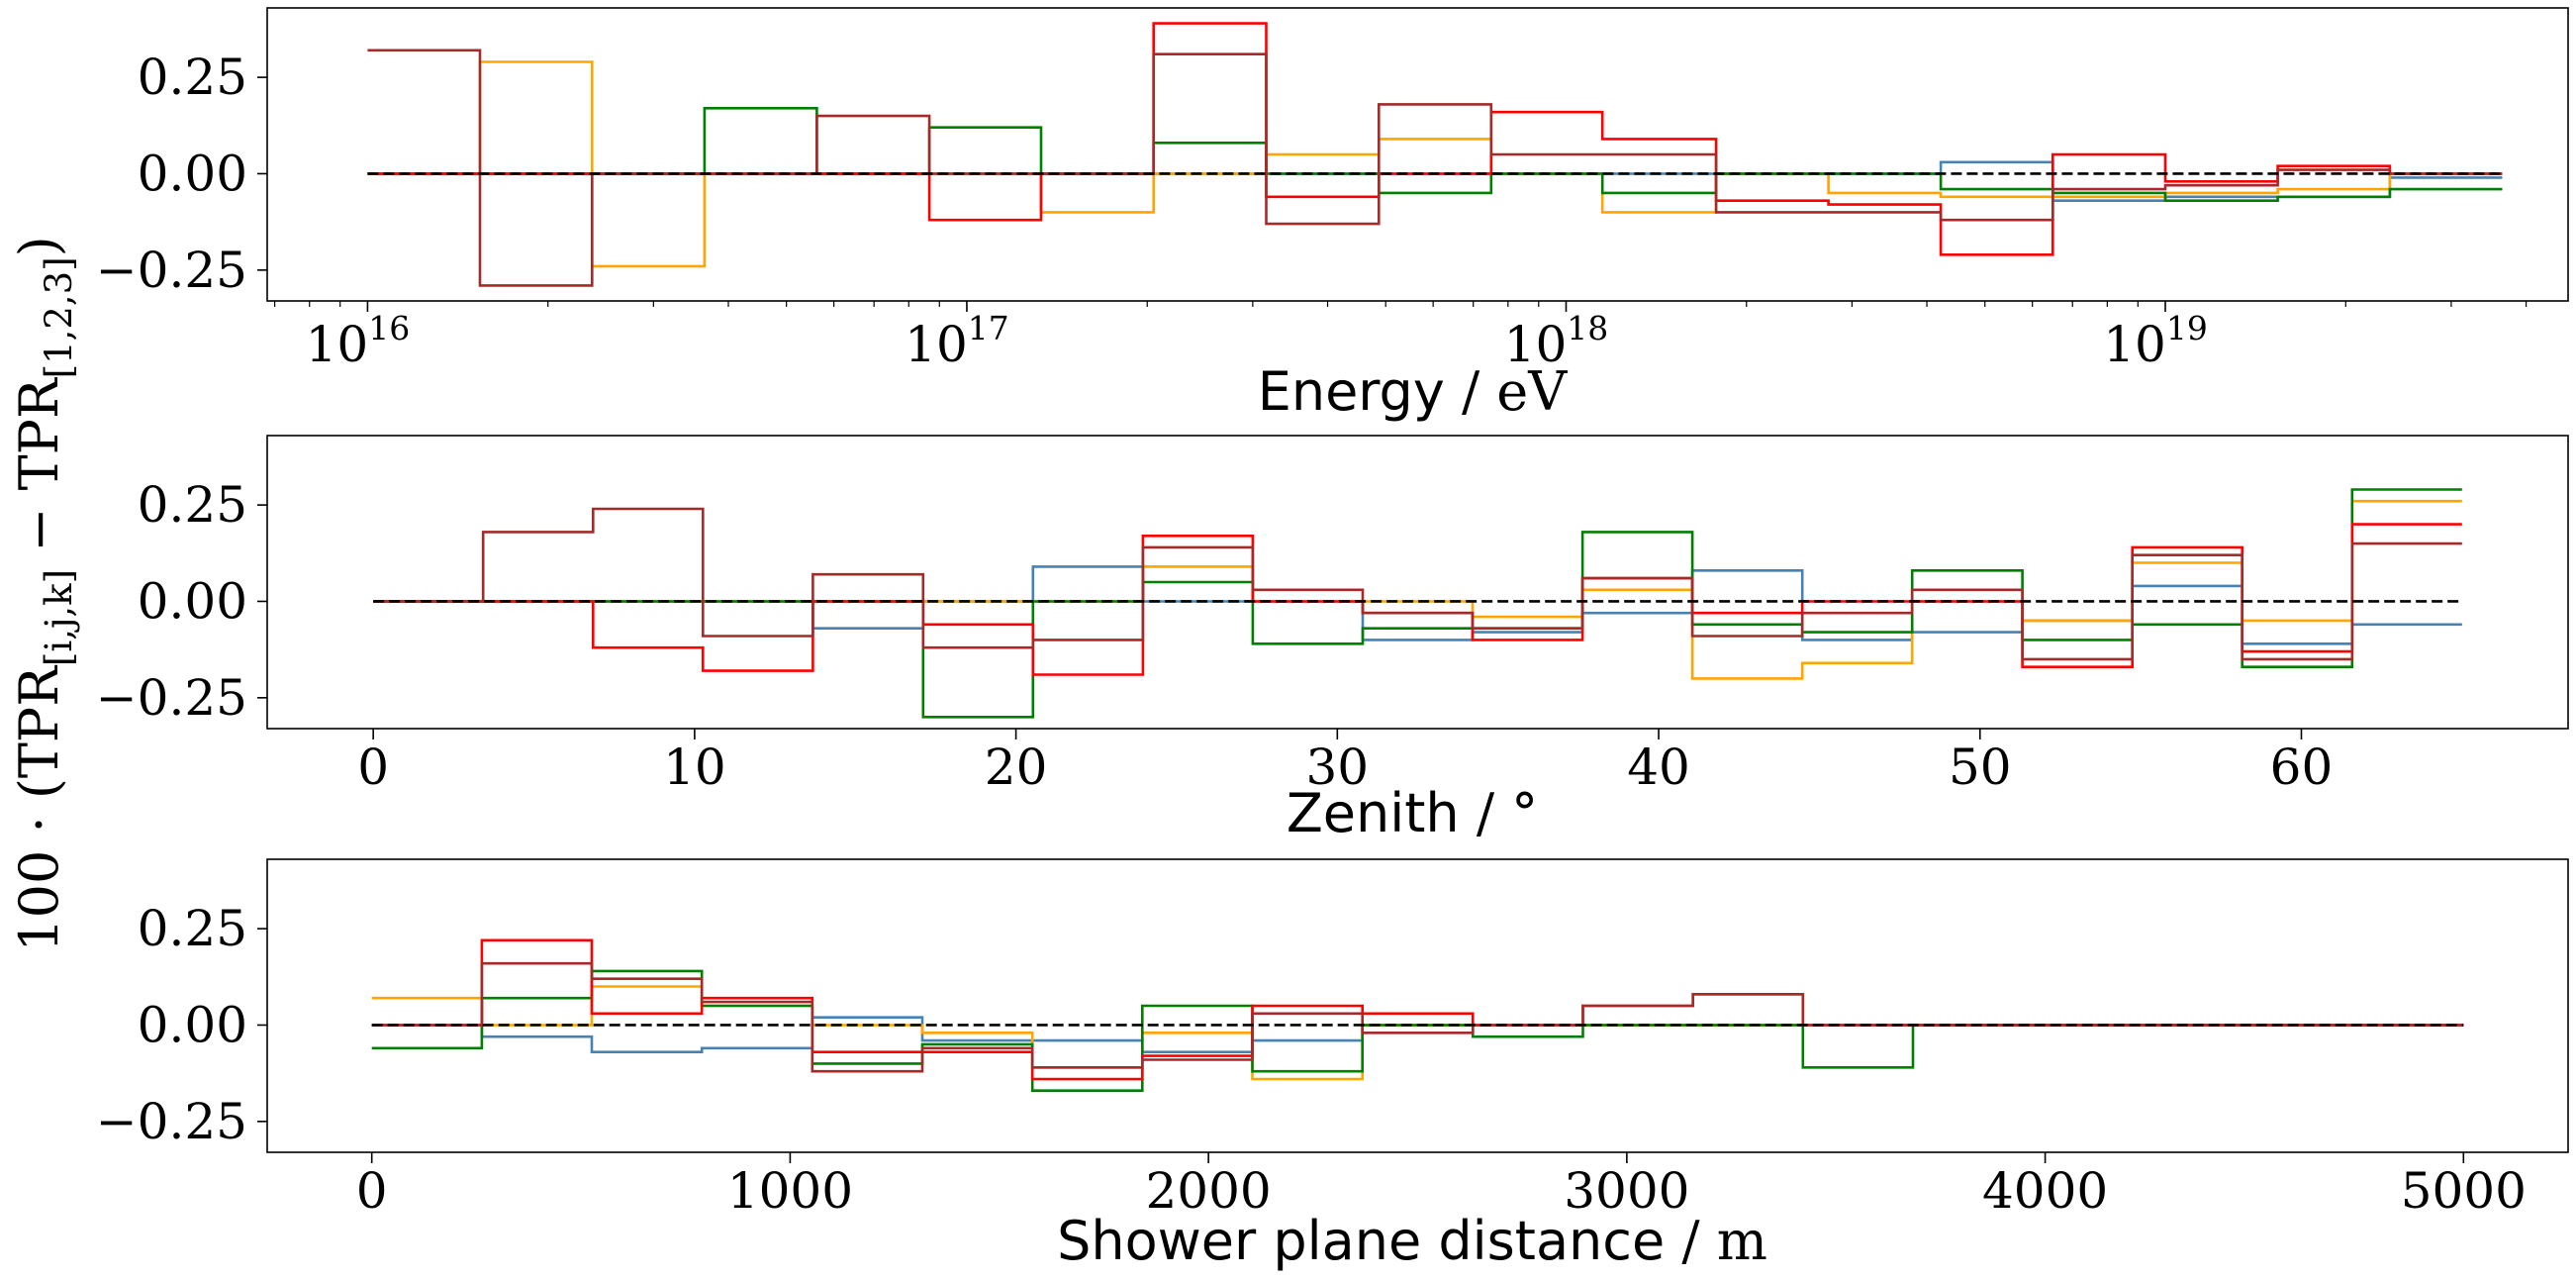 The width and height of the screenshot is (2576, 1281). I want to click on x-tick-label: 30, so click(1338, 768).